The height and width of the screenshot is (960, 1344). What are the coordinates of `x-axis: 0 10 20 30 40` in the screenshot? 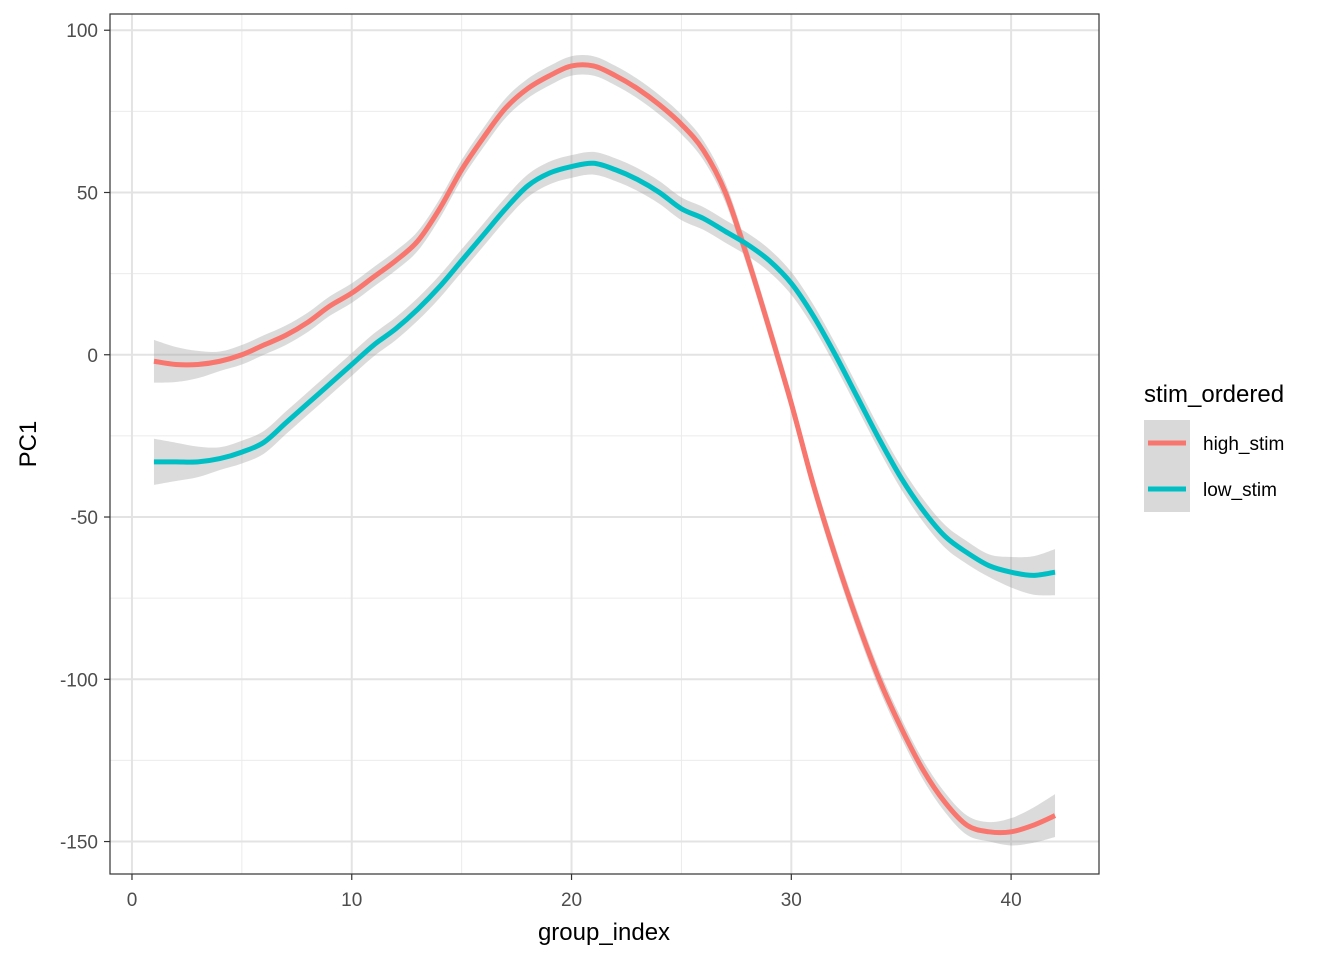 It's located at (574, 892).